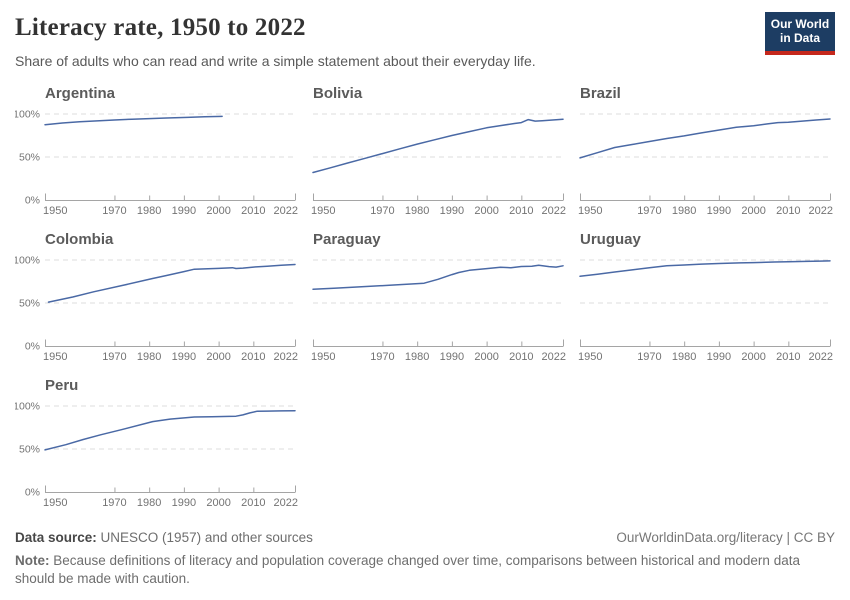 The width and height of the screenshot is (850, 600). I want to click on page-title: Literacy rate, 1950 to 2022, so click(160, 27).